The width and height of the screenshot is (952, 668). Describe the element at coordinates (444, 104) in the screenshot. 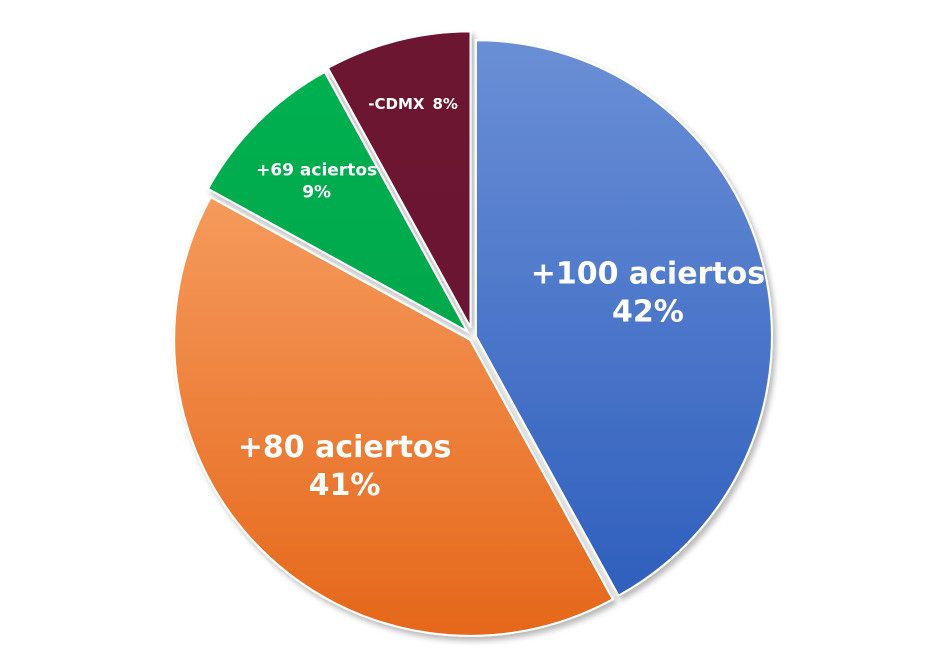

I see `slice-pct-4: 8%` at that location.